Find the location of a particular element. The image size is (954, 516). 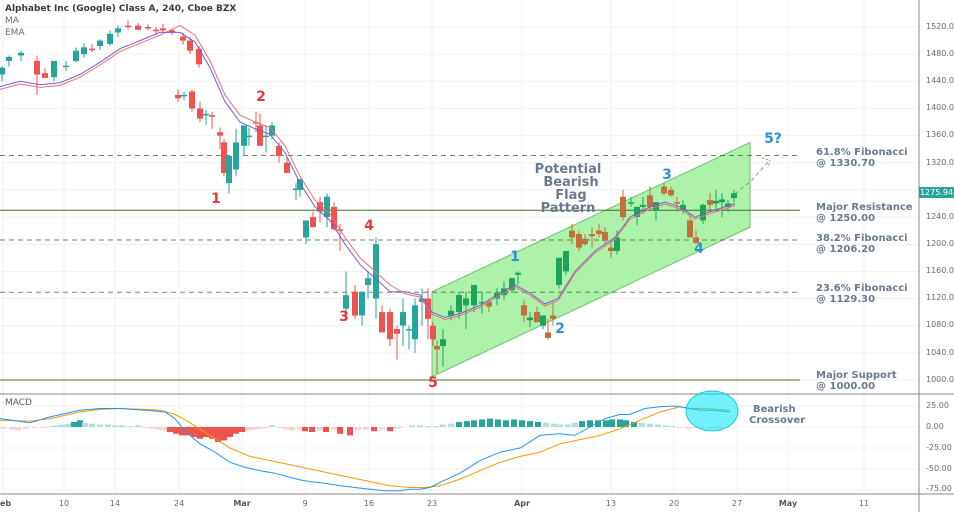

projection-line is located at coordinates (752, 177).